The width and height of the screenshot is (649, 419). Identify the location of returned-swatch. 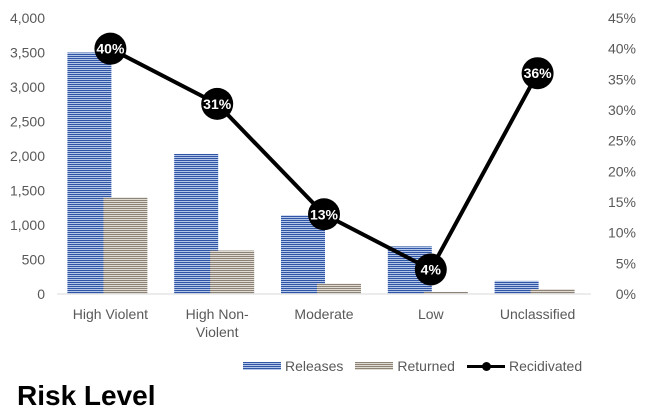
(374, 366).